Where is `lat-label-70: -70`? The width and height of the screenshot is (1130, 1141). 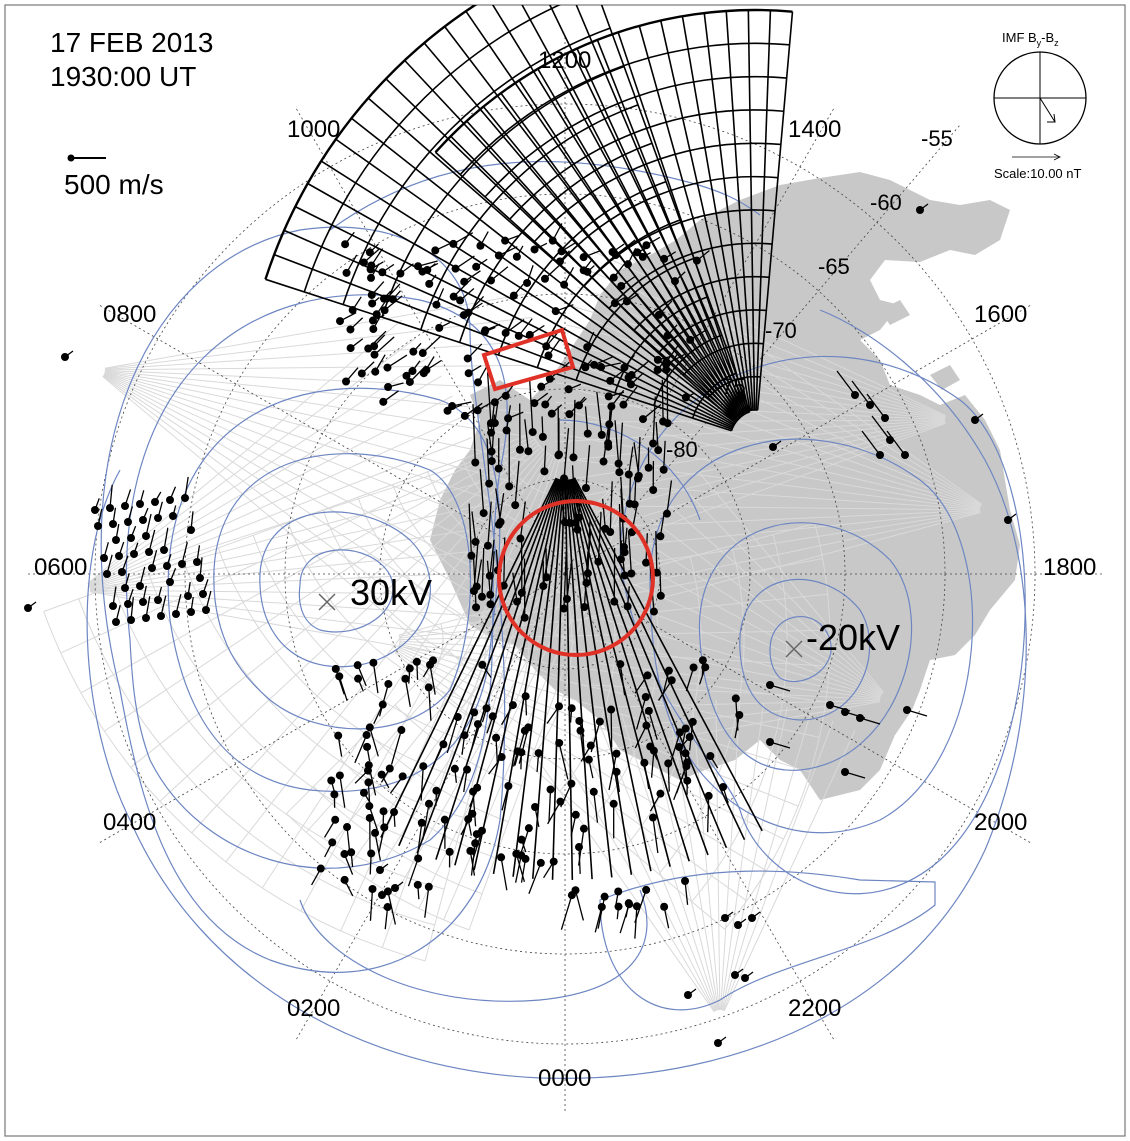 lat-label-70: -70 is located at coordinates (781, 330).